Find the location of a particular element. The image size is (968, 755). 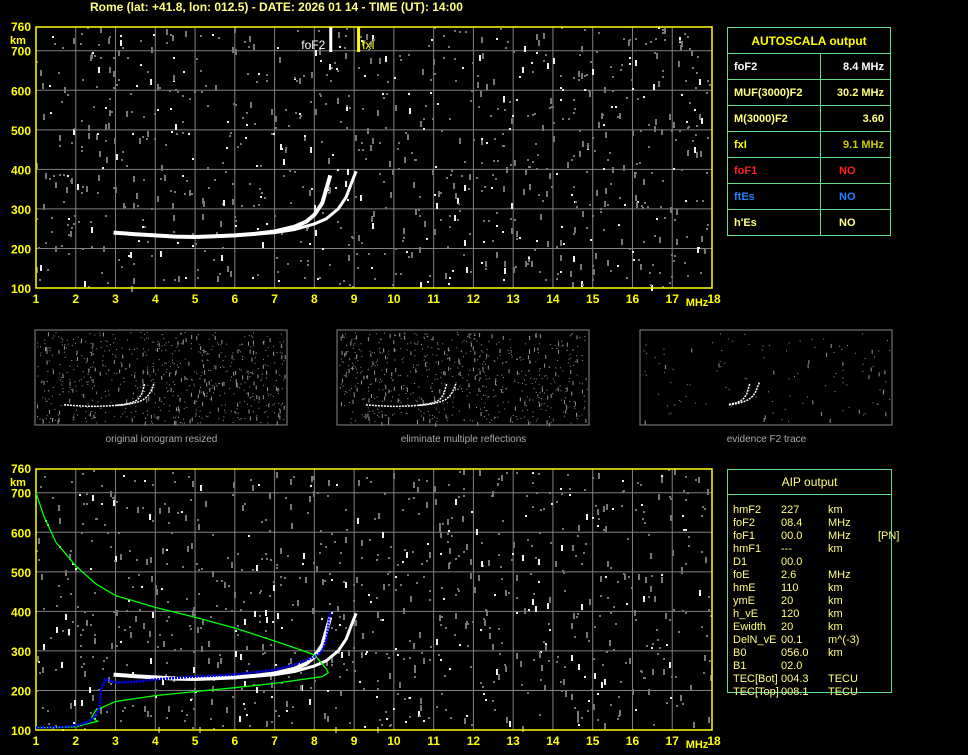

aip-row: hmF2 227 km is located at coordinates (812, 510).